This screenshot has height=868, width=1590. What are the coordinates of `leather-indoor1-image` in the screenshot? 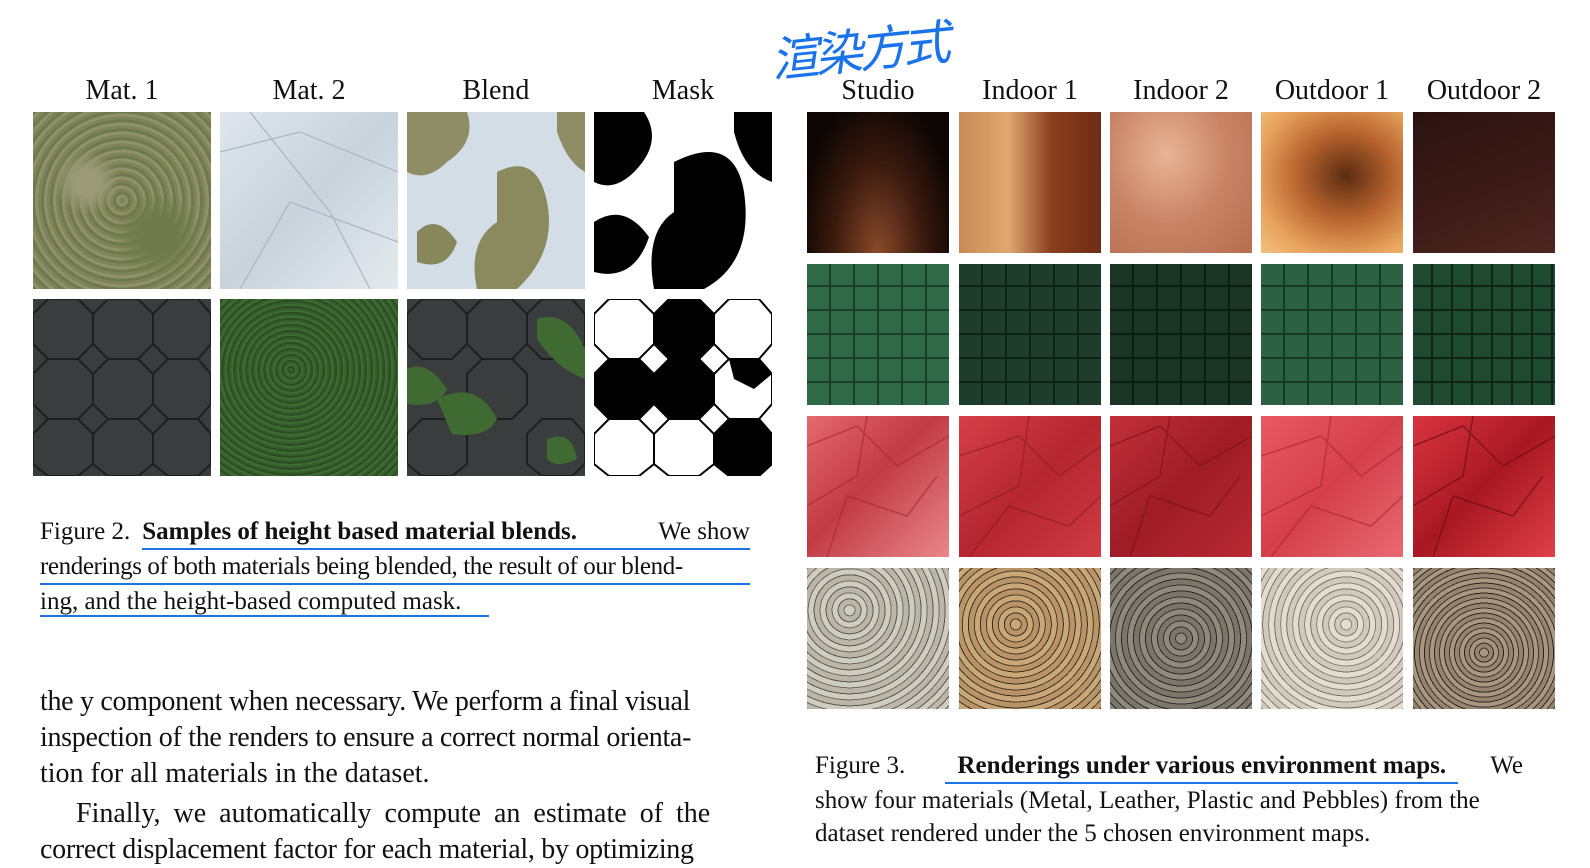 It's located at (1030, 334).